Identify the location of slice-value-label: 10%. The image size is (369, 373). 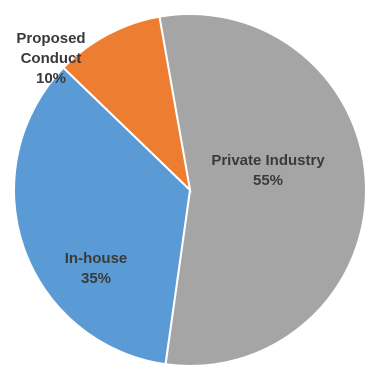
(51, 78).